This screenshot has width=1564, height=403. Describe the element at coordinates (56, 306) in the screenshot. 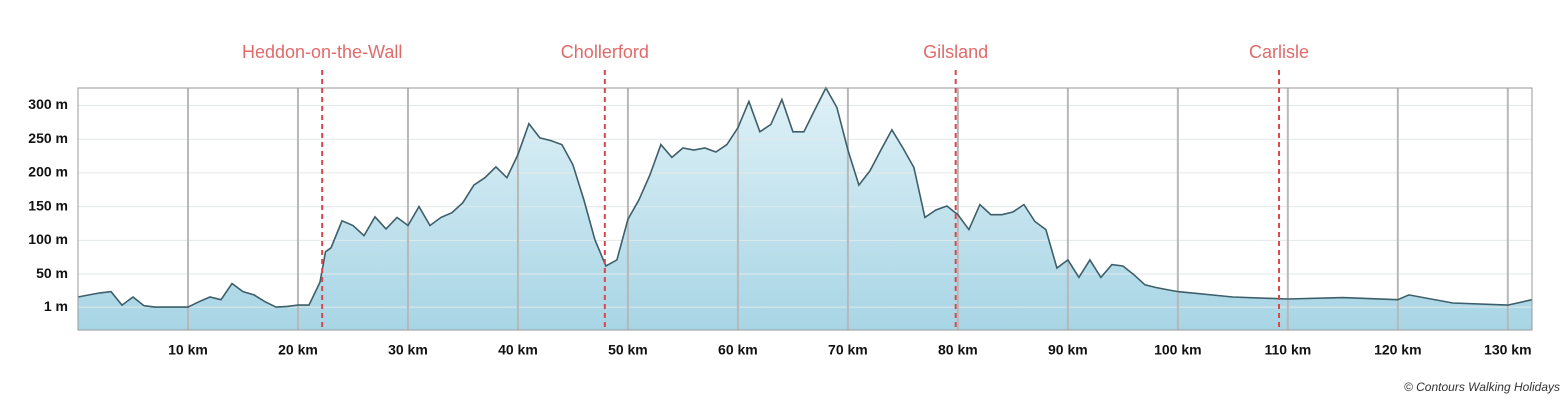

I see `y-tick-label: 1 m` at that location.